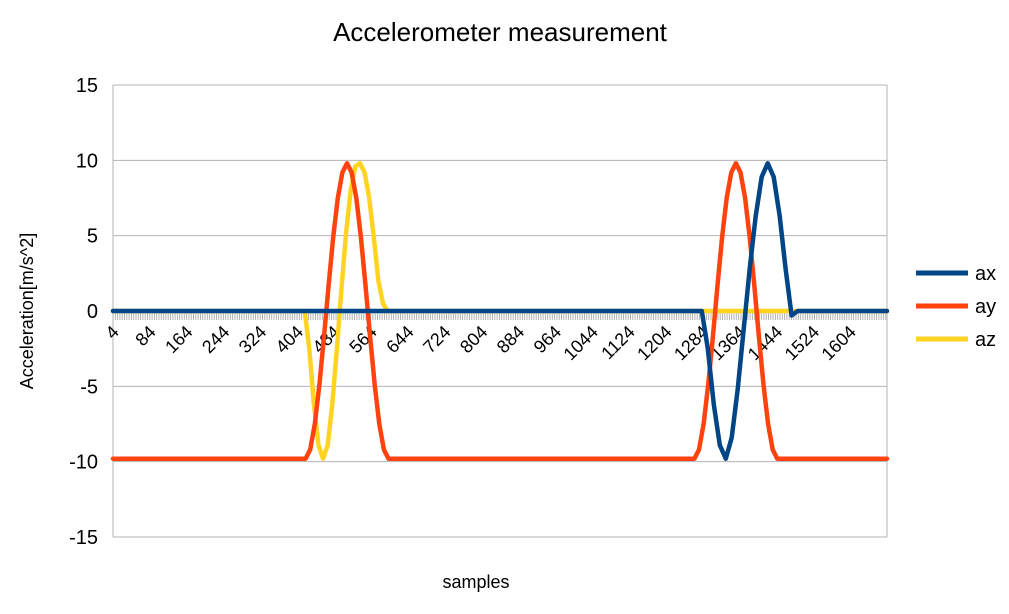 The image size is (1009, 614). What do you see at coordinates (985, 307) in the screenshot?
I see `legend-label-ay: ay` at bounding box center [985, 307].